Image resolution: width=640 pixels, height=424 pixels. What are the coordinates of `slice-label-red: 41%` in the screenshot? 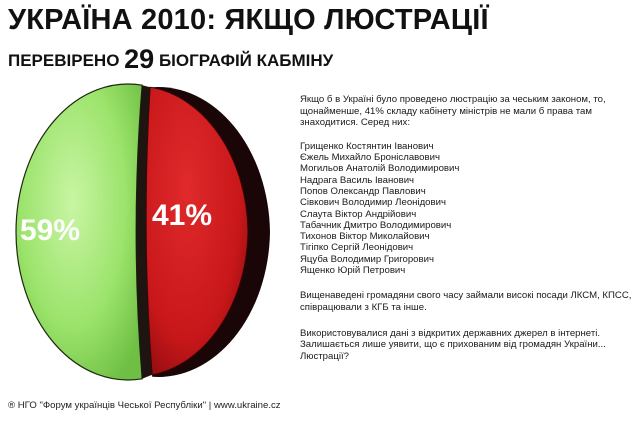 It's located at (182, 215).